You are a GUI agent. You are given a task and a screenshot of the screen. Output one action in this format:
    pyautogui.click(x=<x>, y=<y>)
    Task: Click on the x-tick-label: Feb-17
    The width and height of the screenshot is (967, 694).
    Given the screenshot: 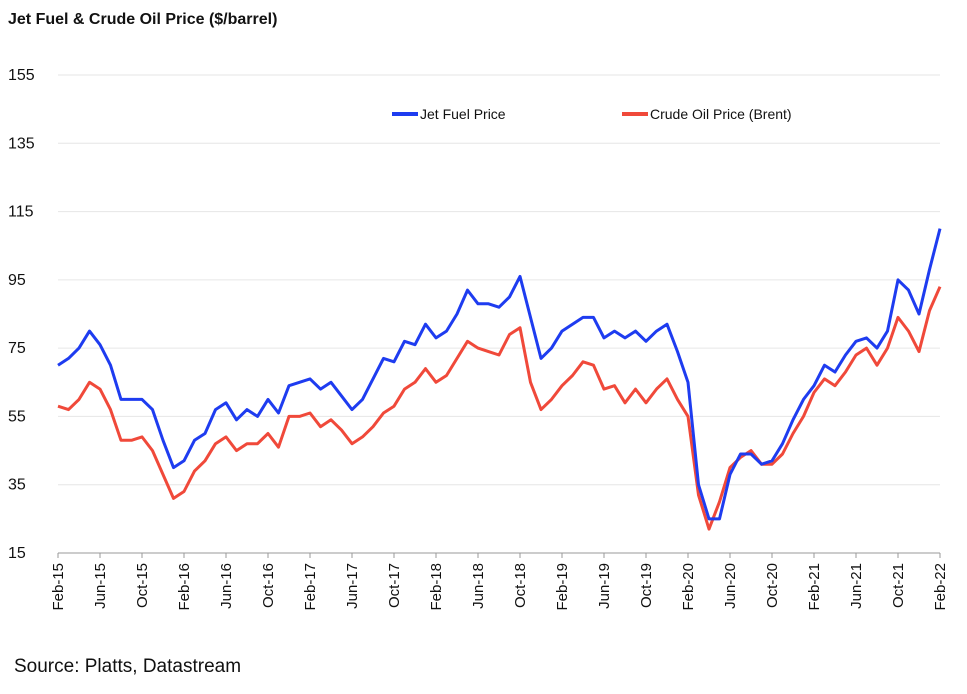 What is the action you would take?
    pyautogui.click(x=310, y=587)
    